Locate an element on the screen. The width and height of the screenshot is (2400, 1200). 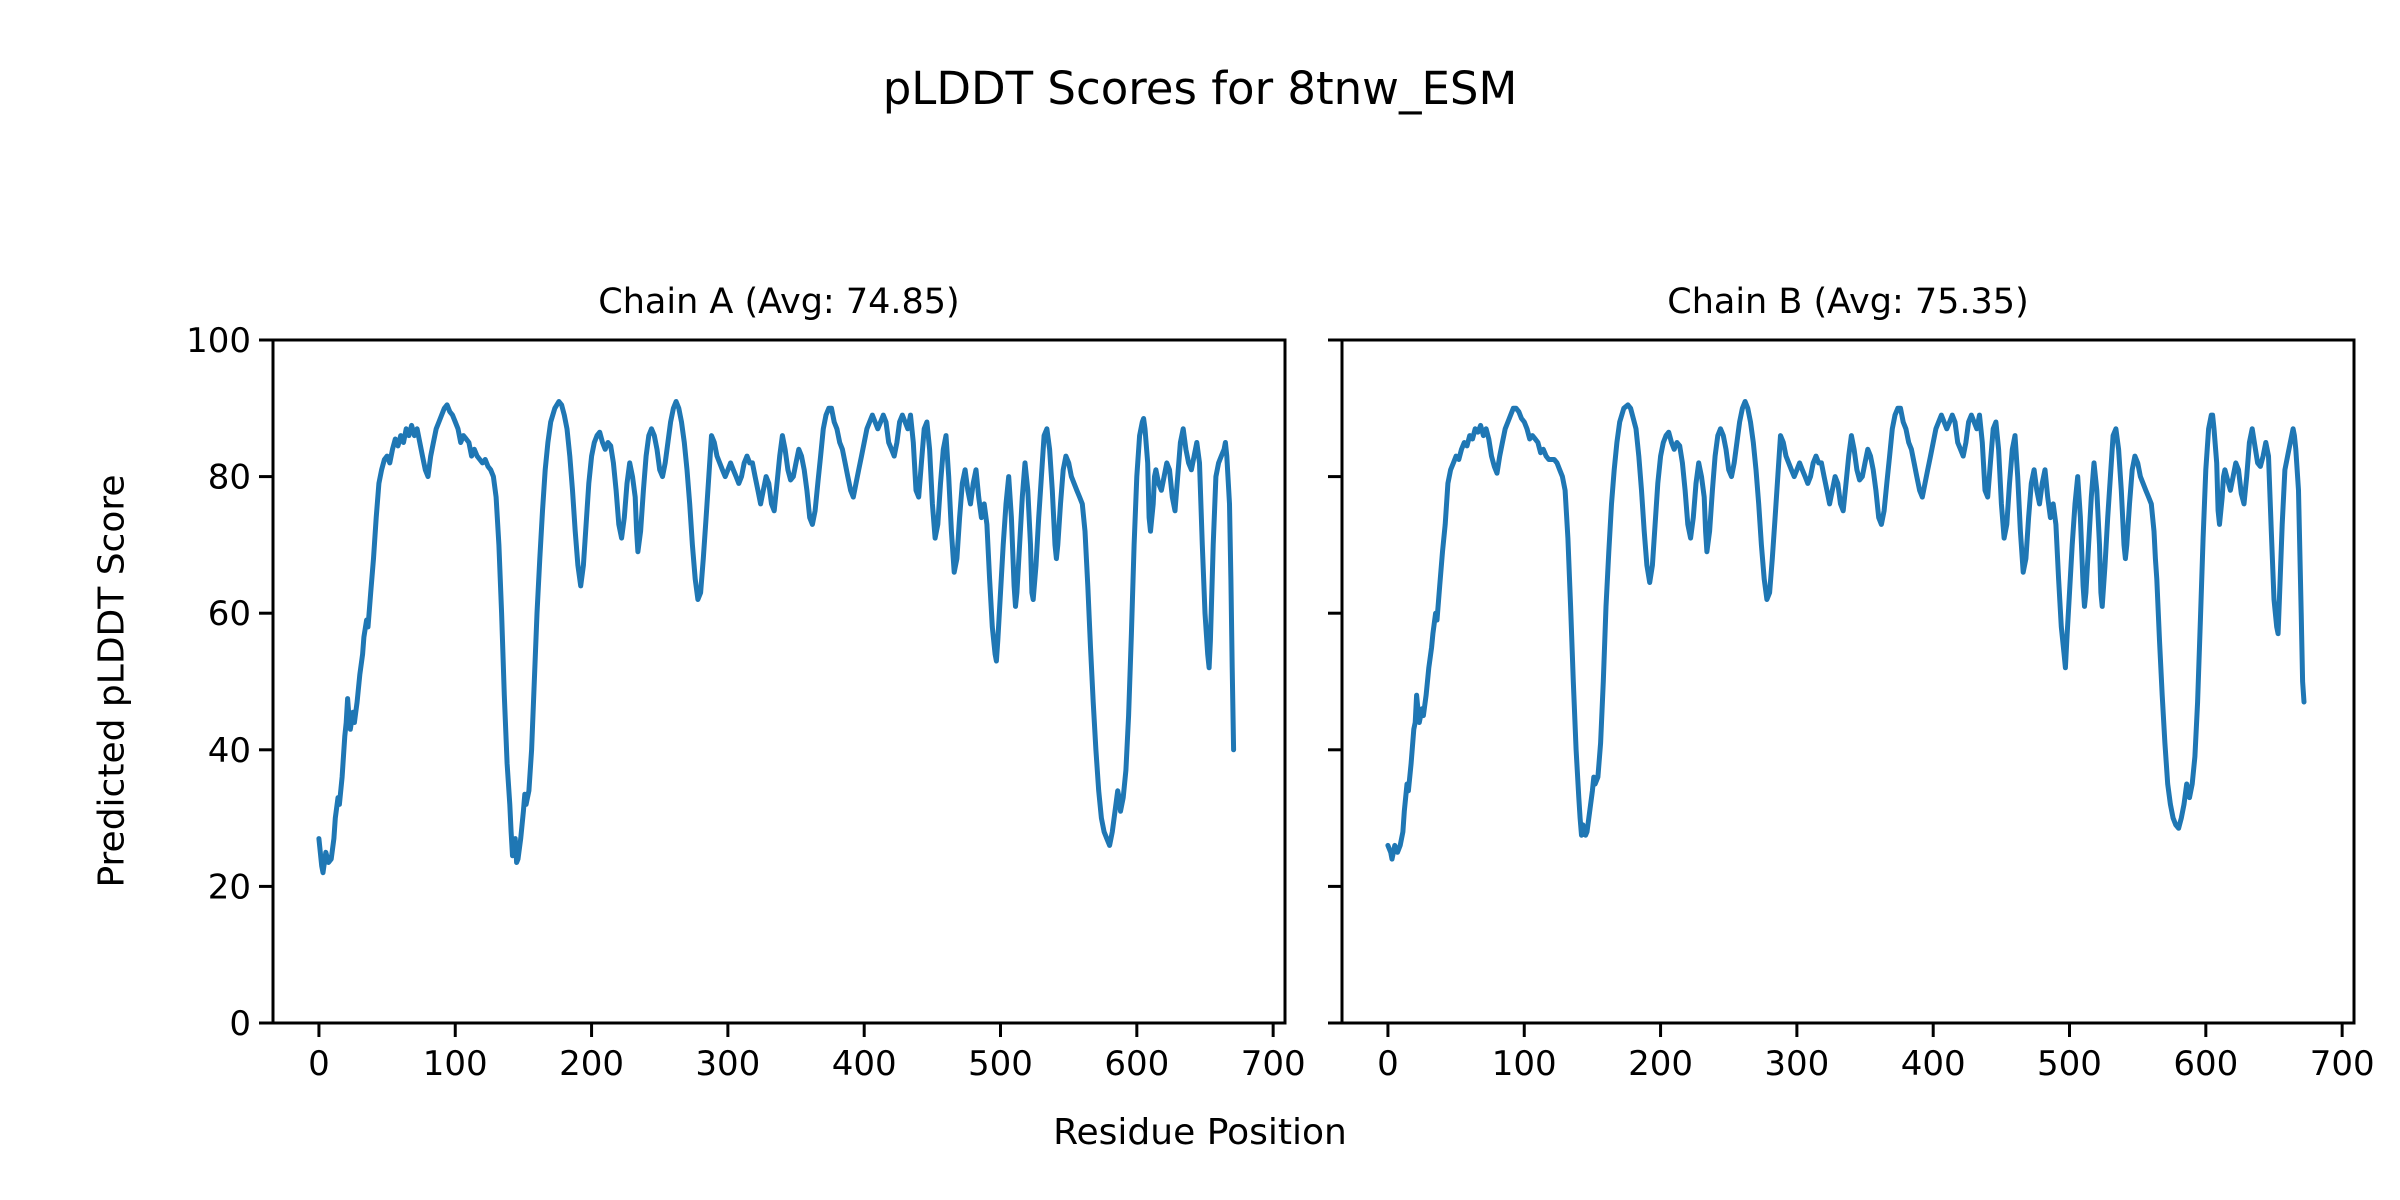
chain-a-subplot-title: Chain A (Avg: 74.85) is located at coordinates (779, 302).